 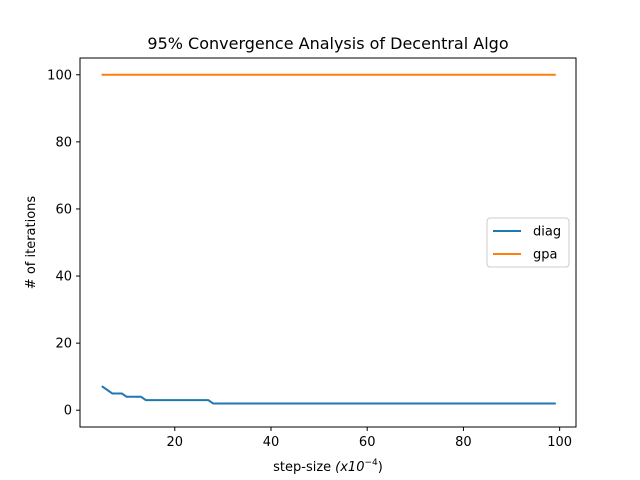 What do you see at coordinates (63, 344) in the screenshot?
I see `y-tick-label-20: 20` at bounding box center [63, 344].